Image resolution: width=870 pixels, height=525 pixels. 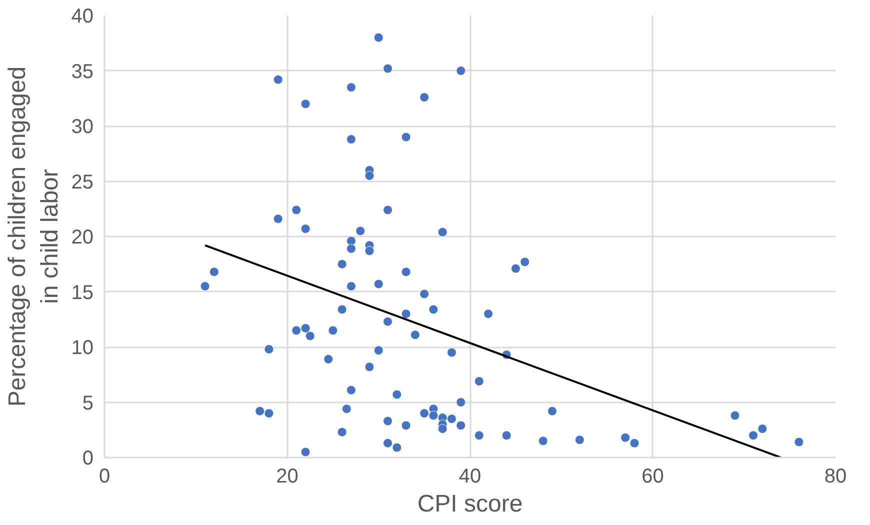 I want to click on y-tick-label: 10, so click(x=82, y=348).